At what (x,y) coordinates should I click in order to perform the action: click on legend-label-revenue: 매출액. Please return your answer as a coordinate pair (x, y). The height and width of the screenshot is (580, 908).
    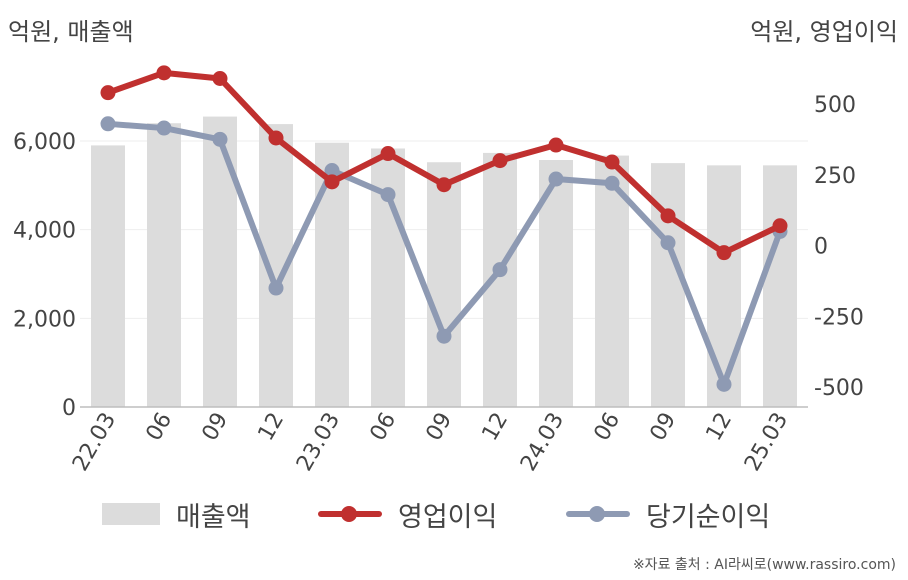
    Looking at the image, I should click on (213, 517).